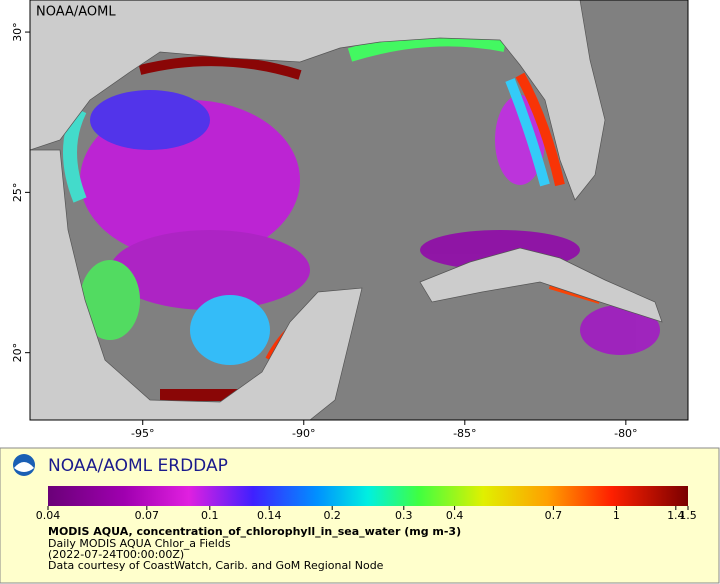 Image resolution: width=720 pixels, height=584 pixels. What do you see at coordinates (116, 554) in the screenshot?
I see `time: (2022-07-24T00:00:00Z)` at bounding box center [116, 554].